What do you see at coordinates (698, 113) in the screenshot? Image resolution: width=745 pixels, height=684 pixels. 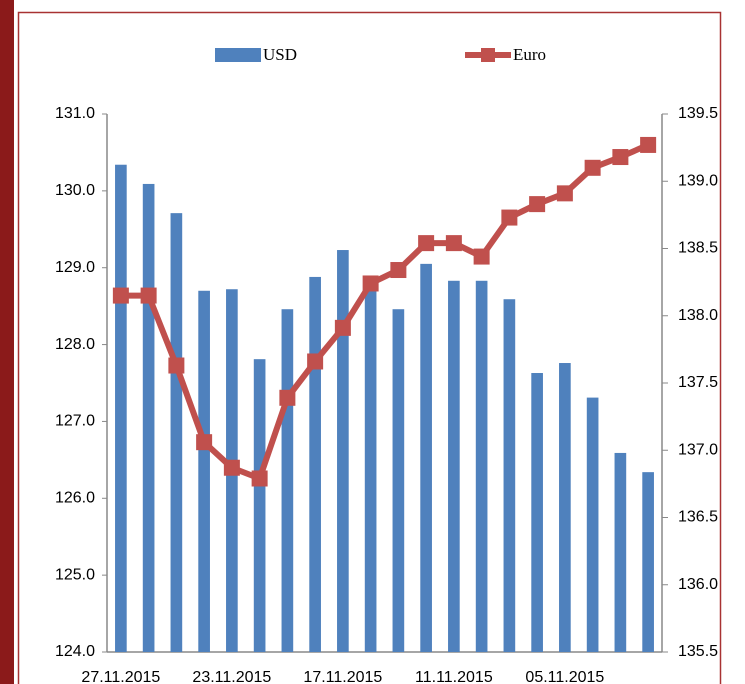 I see `y2-tick-label: 139.5` at bounding box center [698, 113].